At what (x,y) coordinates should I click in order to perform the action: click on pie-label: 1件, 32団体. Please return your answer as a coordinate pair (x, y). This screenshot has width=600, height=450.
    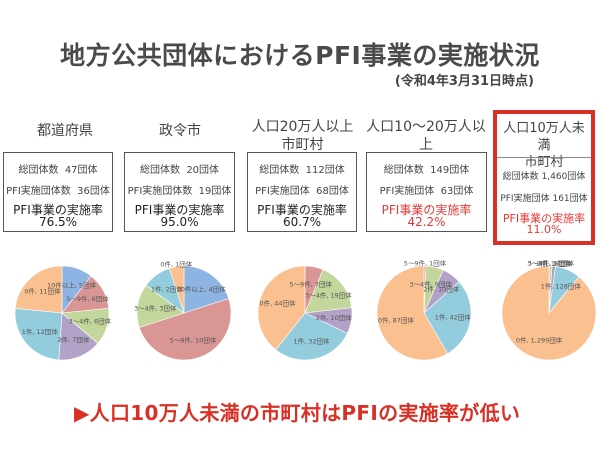
    Looking at the image, I should click on (311, 340).